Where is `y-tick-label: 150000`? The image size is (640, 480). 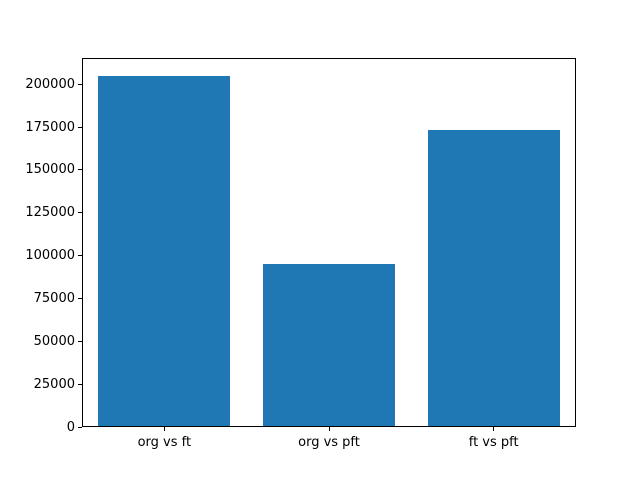 y-tick-label: 150000 is located at coordinates (50, 170).